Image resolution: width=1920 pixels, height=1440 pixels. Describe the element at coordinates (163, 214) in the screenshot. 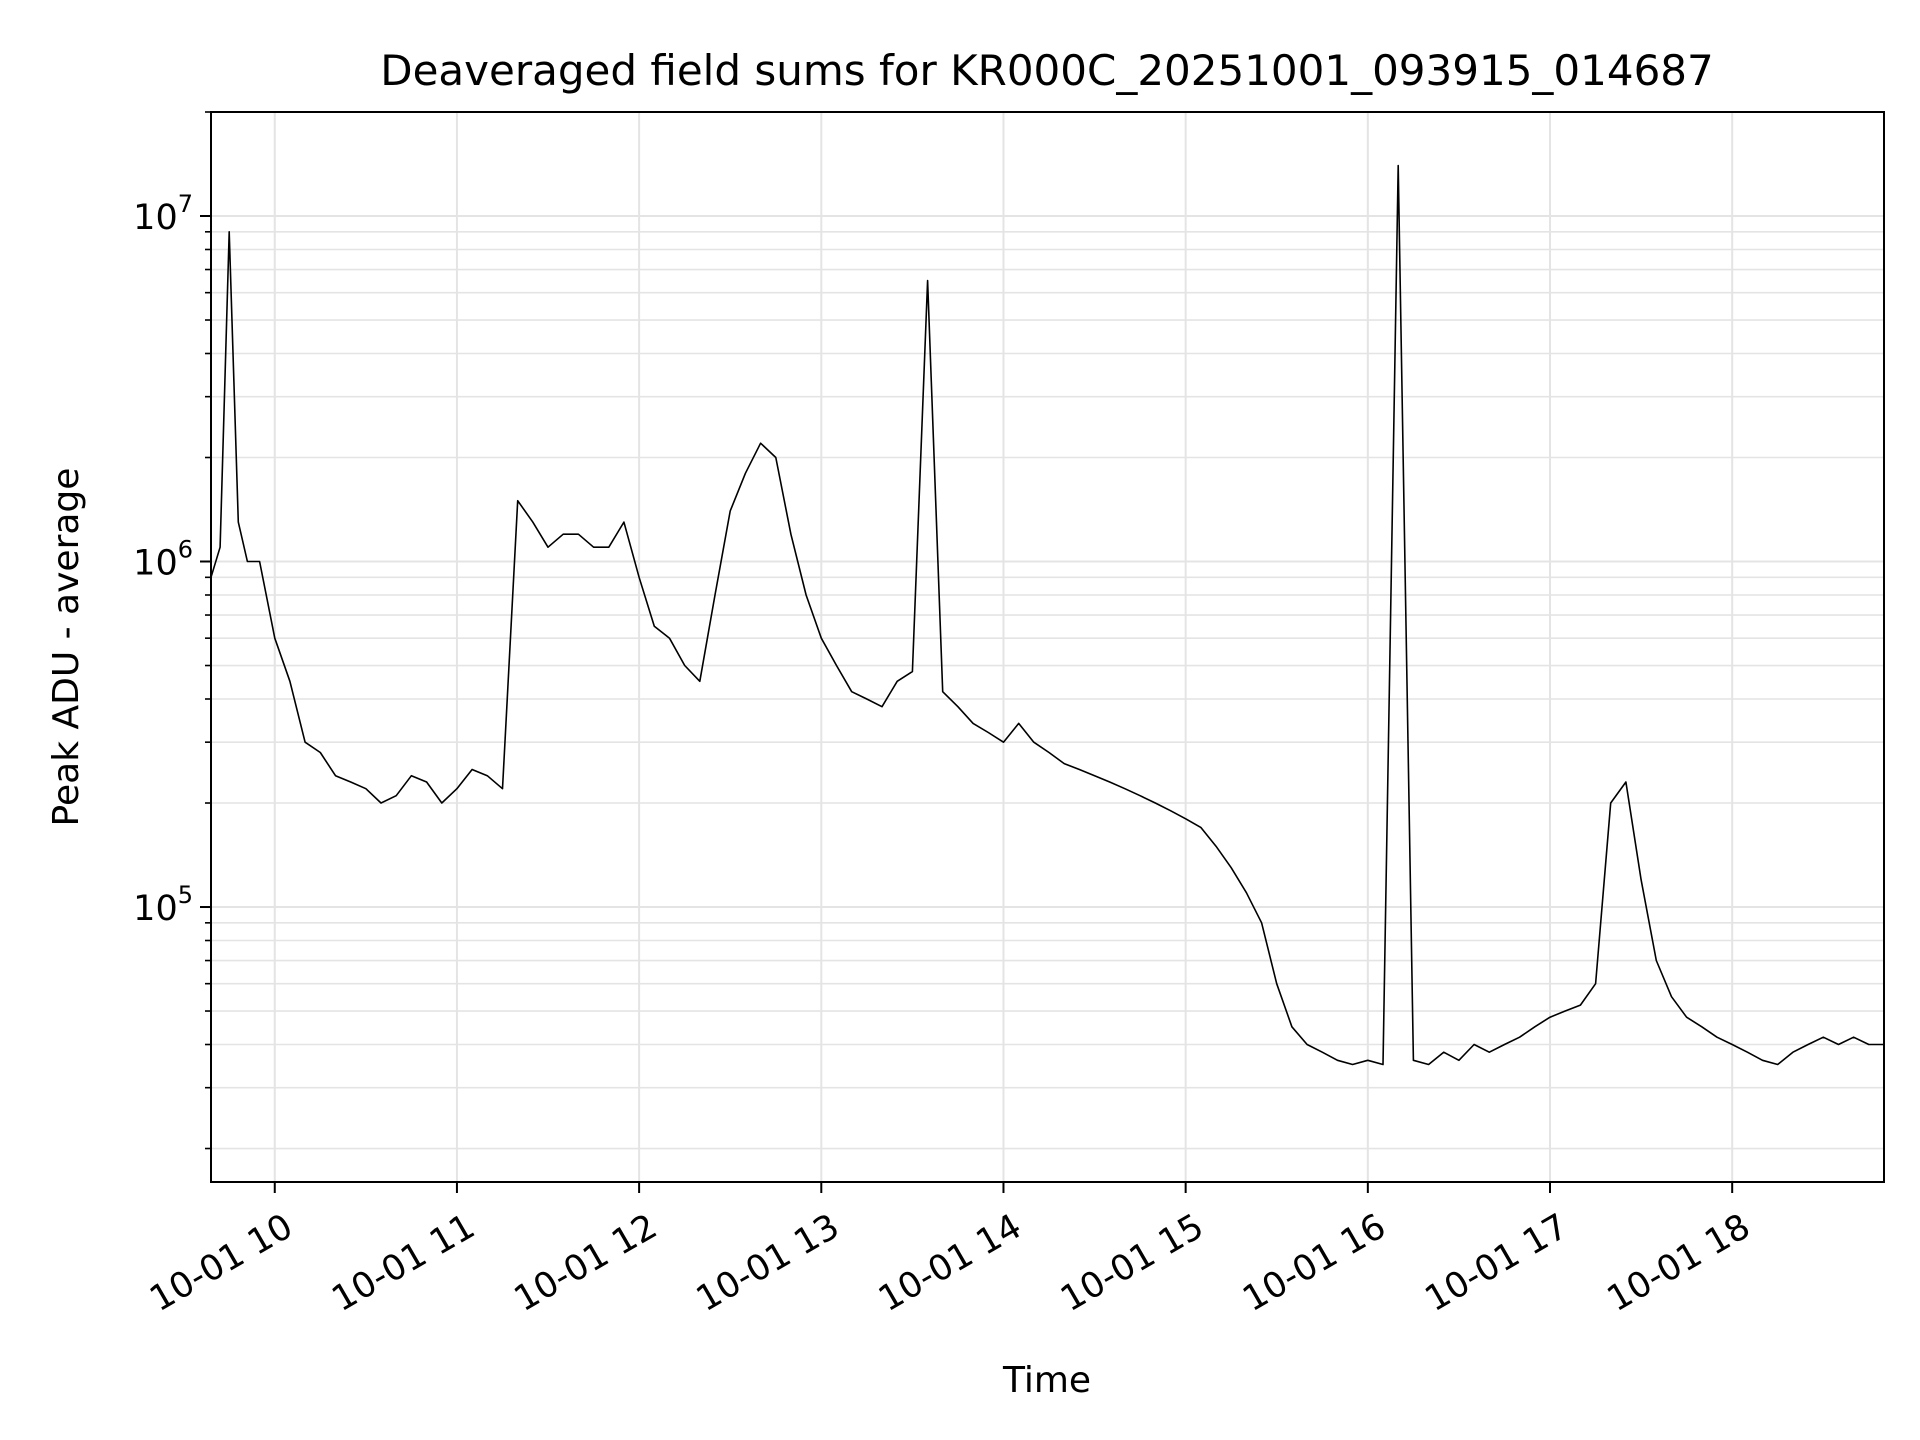

I see `y-tick-label: 10⁷` at that location.